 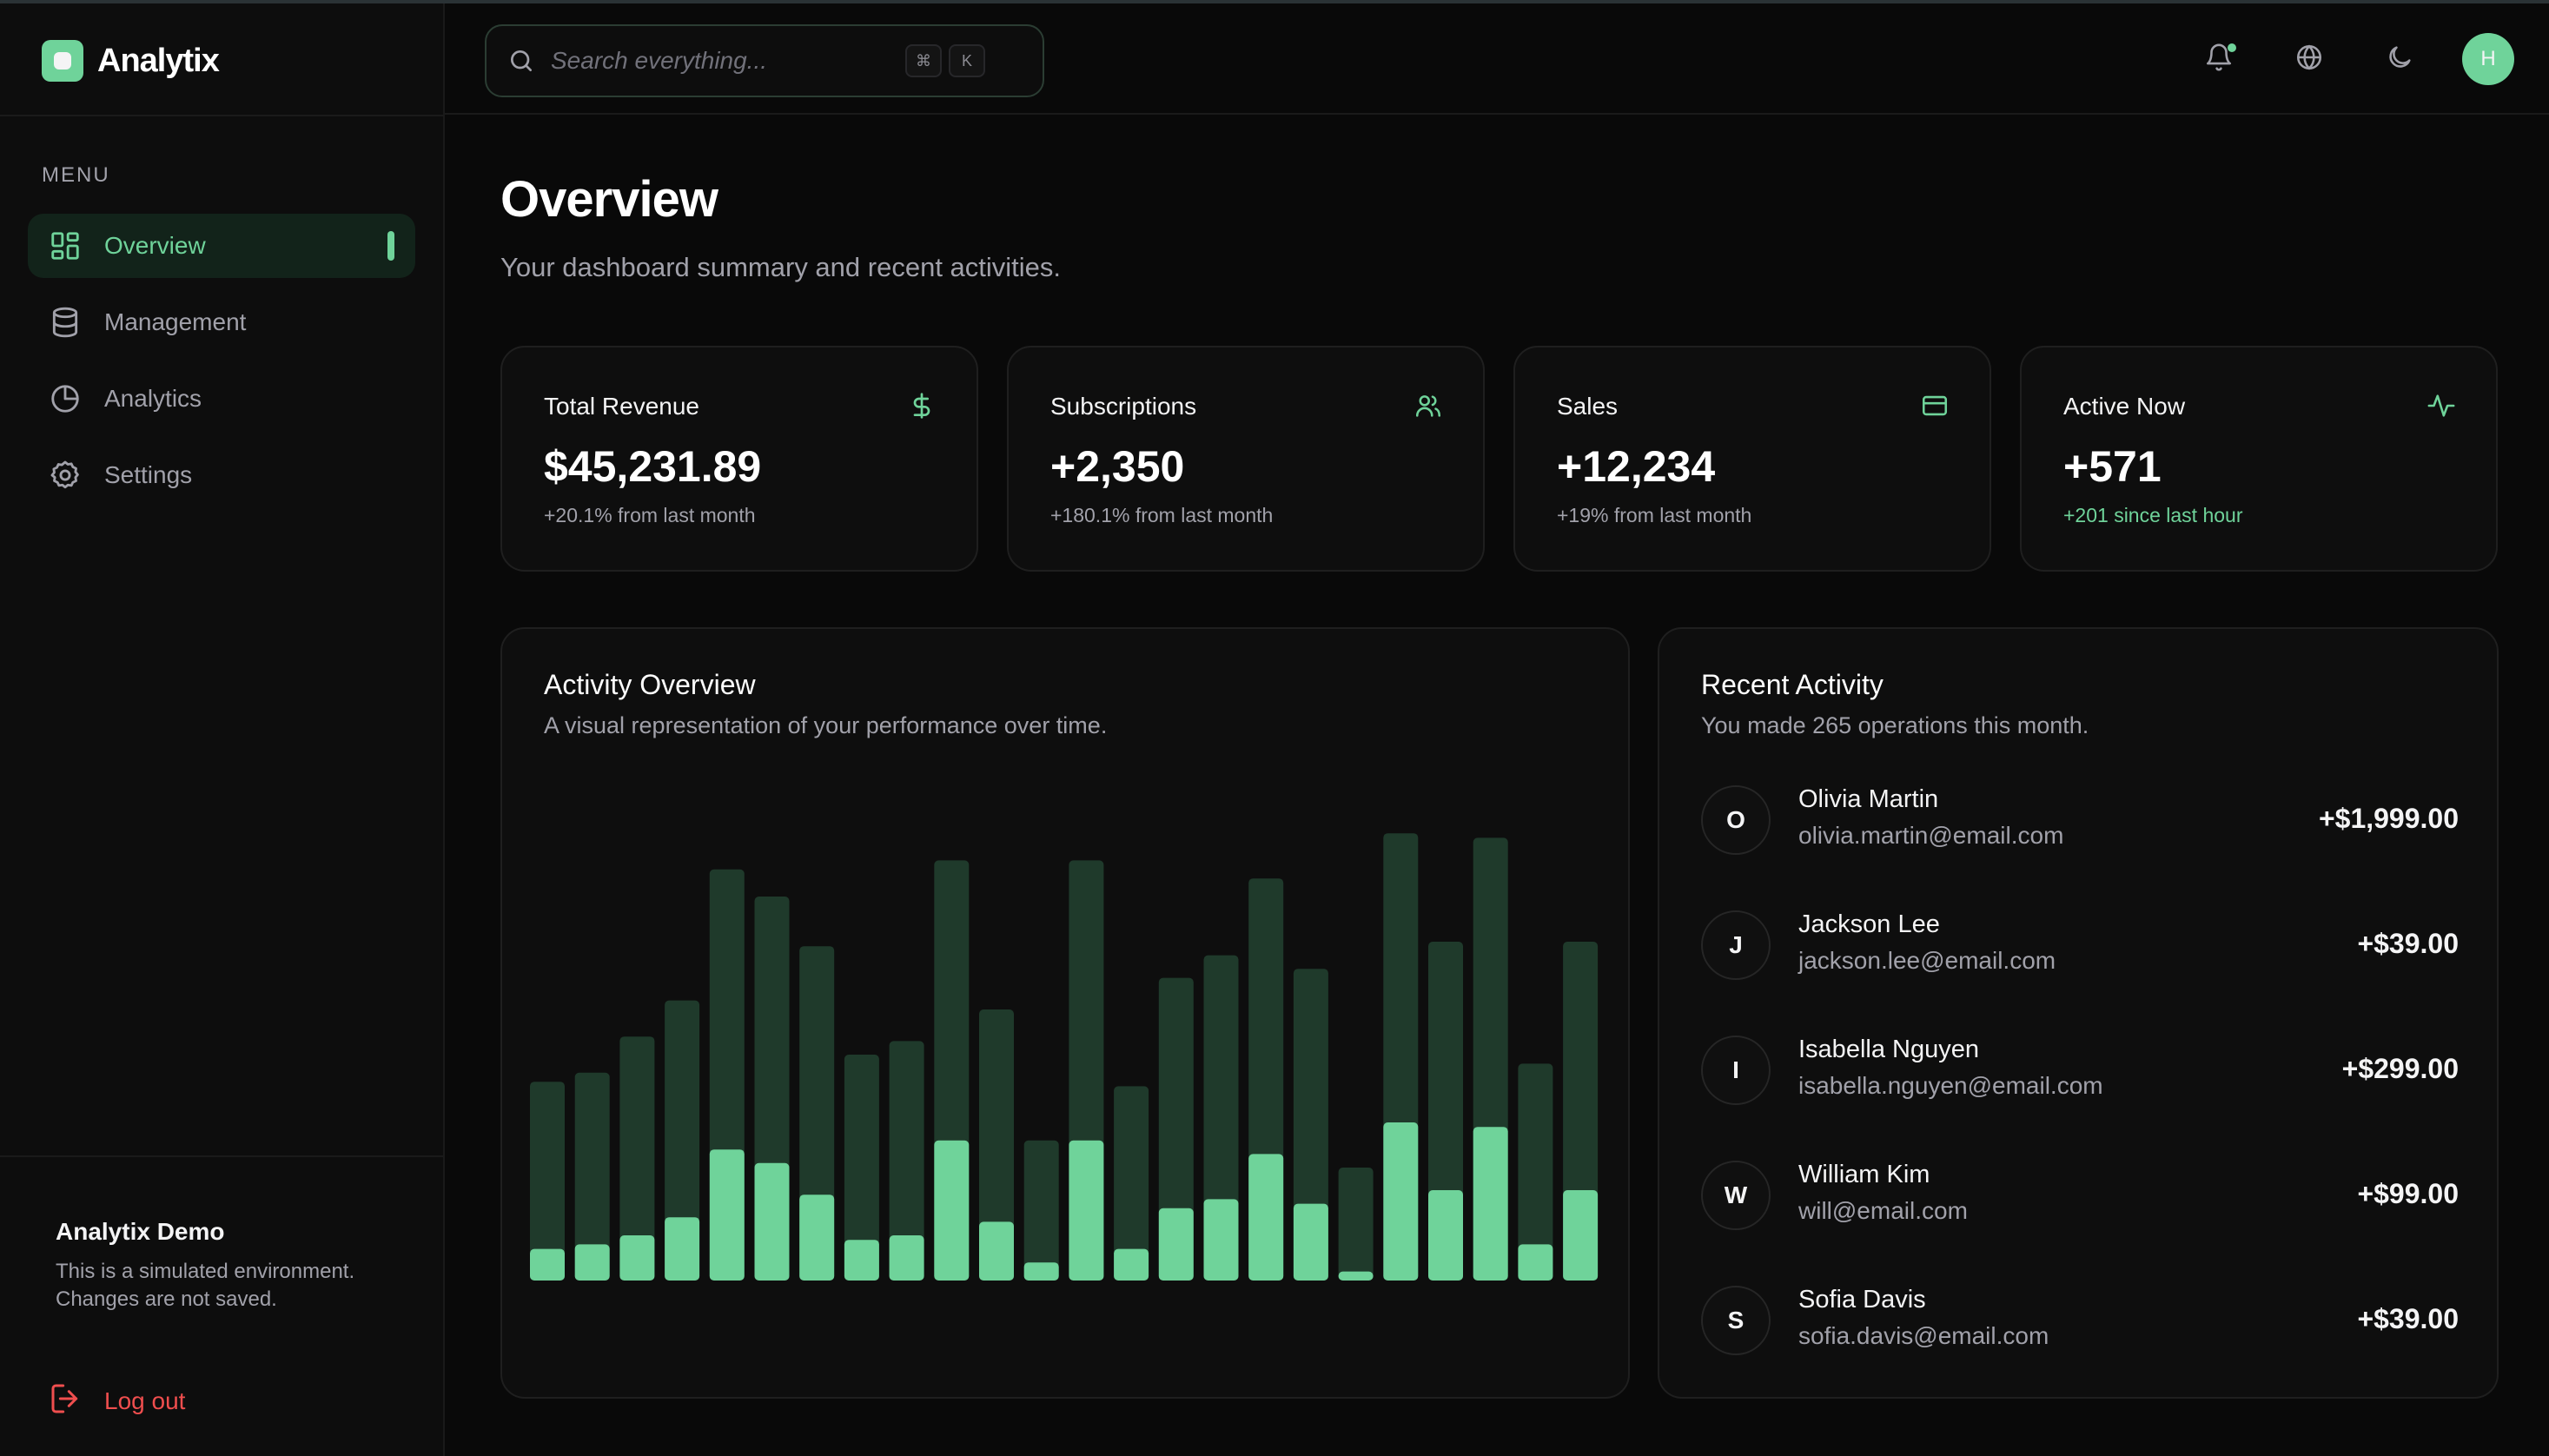 What do you see at coordinates (148, 474) in the screenshot?
I see `sidebar-item-label: Settings` at bounding box center [148, 474].